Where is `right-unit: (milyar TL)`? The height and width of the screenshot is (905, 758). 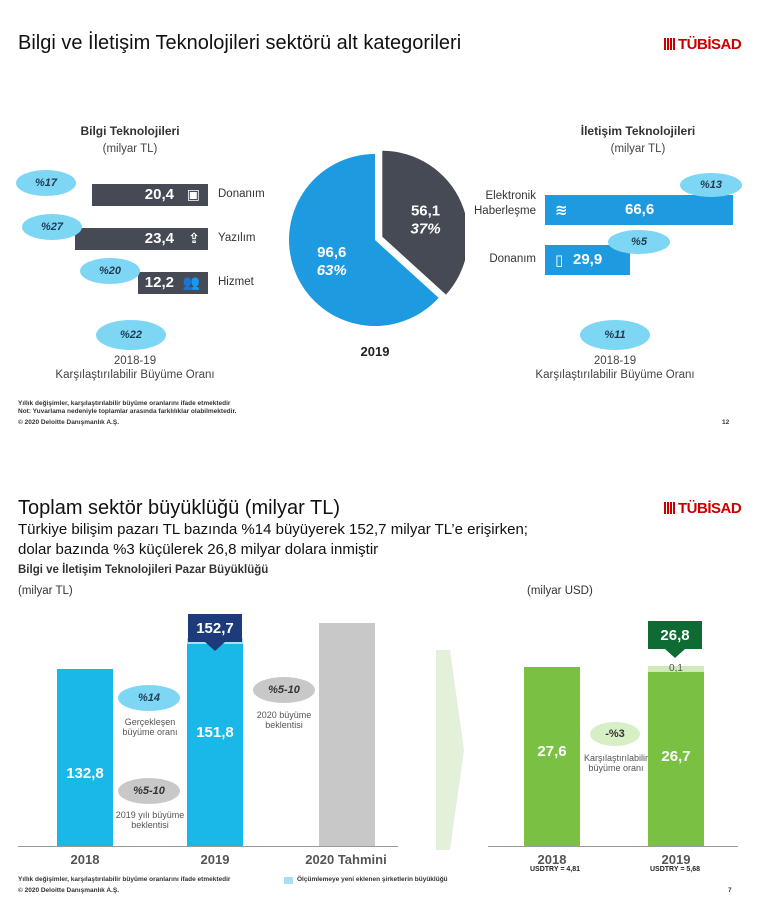 right-unit: (milyar TL) is located at coordinates (638, 149).